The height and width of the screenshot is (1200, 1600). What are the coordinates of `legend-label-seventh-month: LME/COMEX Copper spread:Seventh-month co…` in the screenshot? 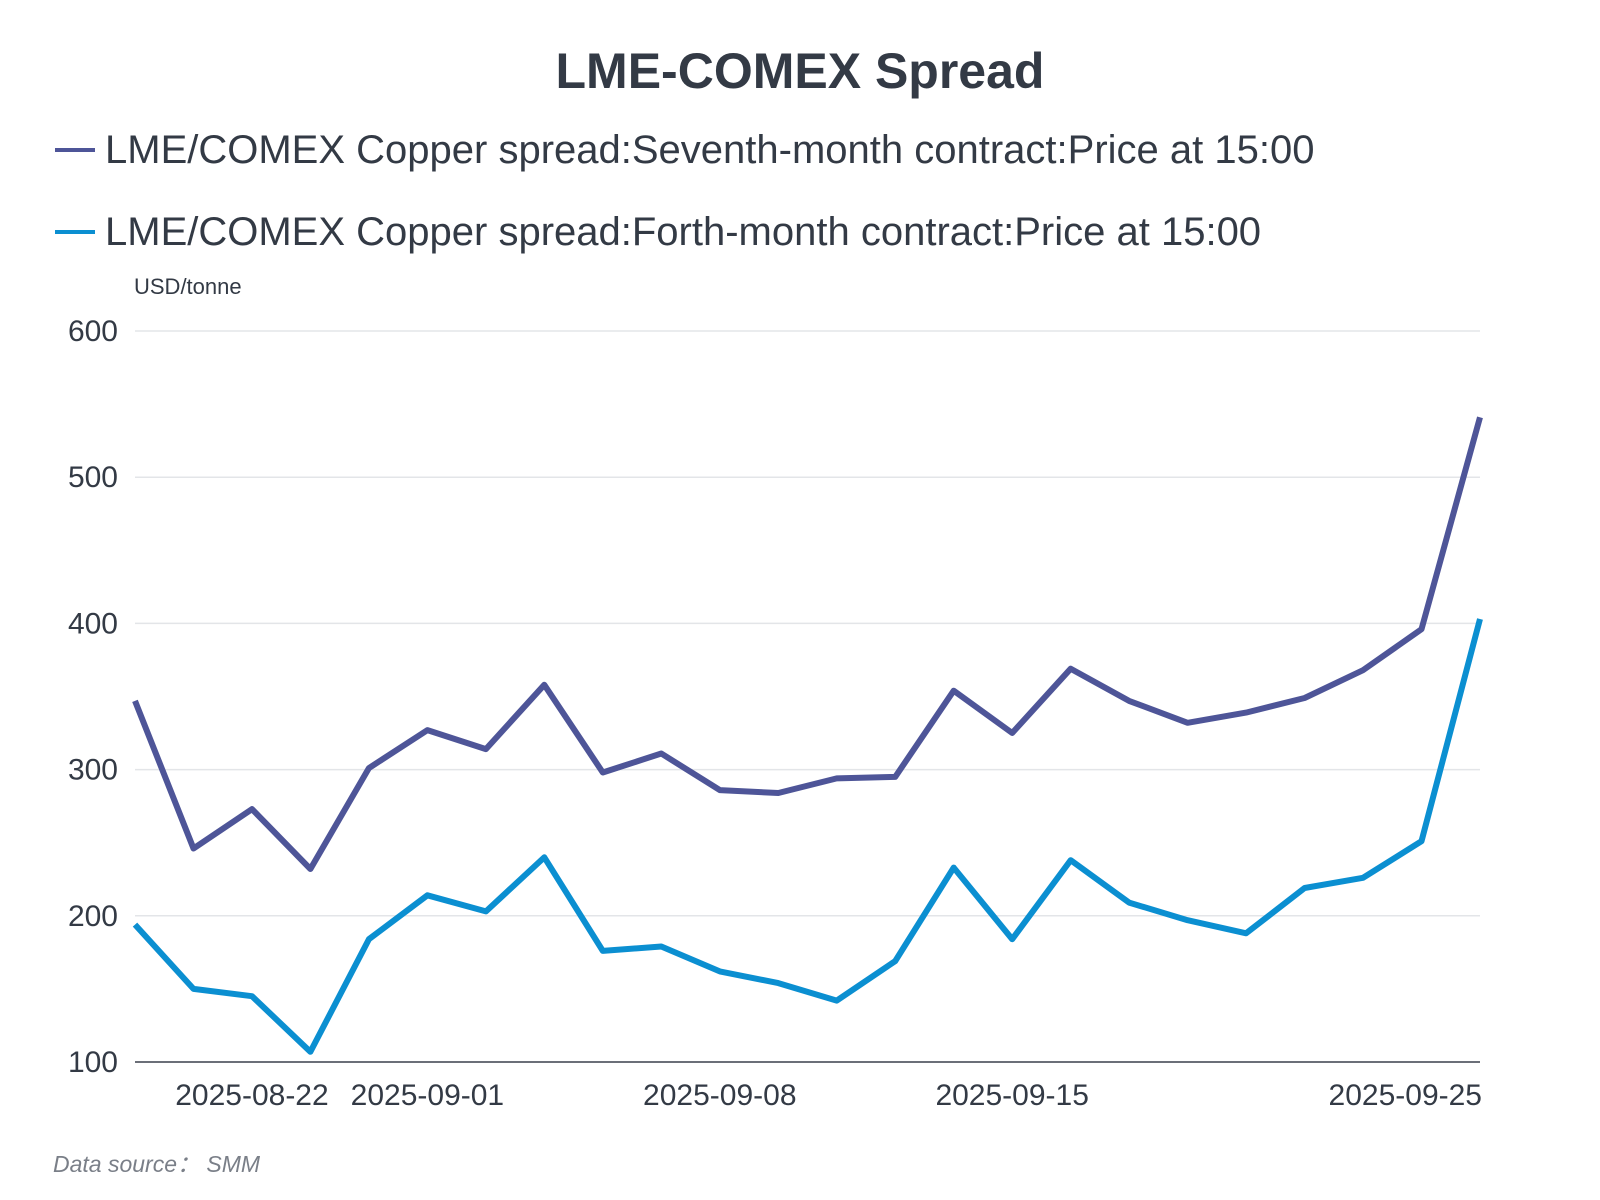 It's located at (710, 149).